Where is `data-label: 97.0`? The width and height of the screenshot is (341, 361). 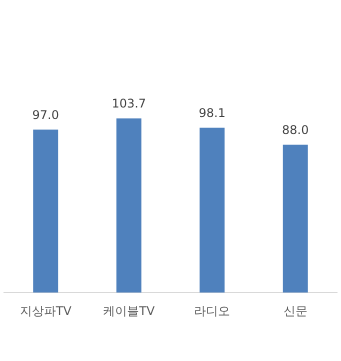 data-label: 97.0 is located at coordinates (45, 115).